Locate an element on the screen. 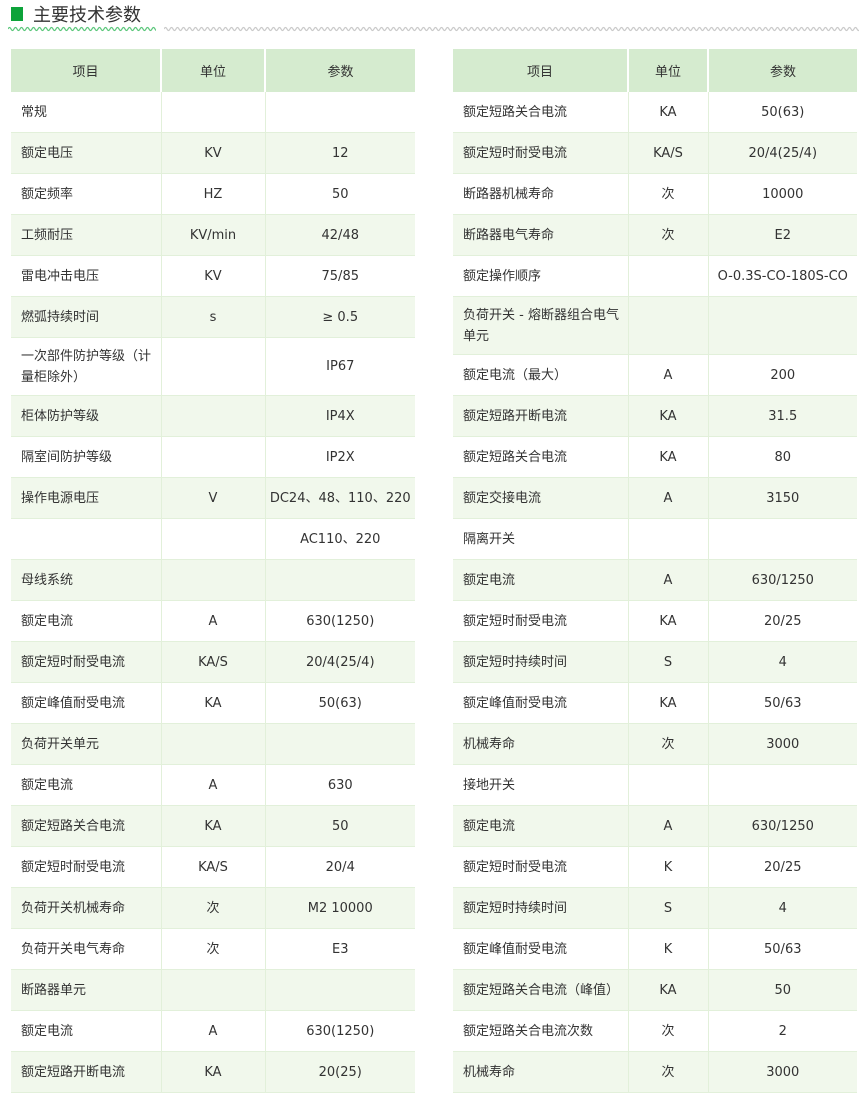  table-row: 负荷开关单元 is located at coordinates (213, 744).